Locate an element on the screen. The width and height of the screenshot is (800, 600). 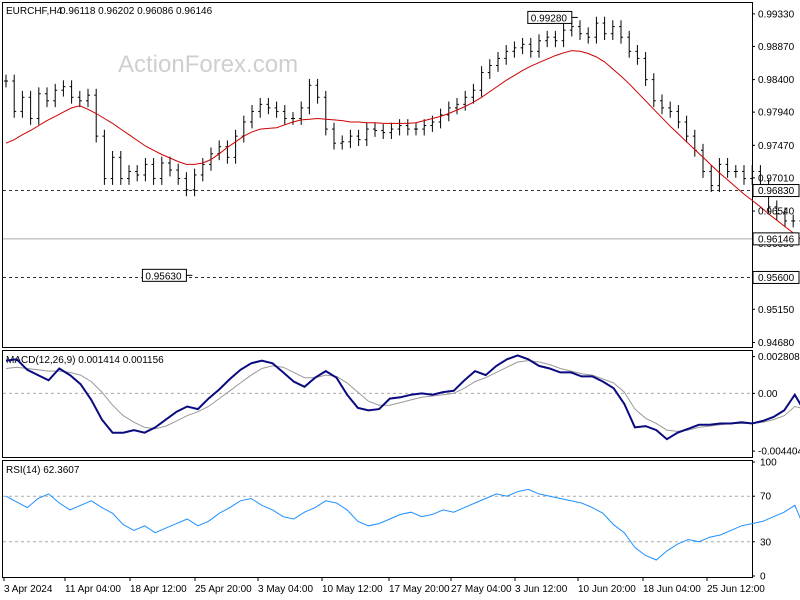
current-price-tag: 0.96146 is located at coordinates (776, 239).